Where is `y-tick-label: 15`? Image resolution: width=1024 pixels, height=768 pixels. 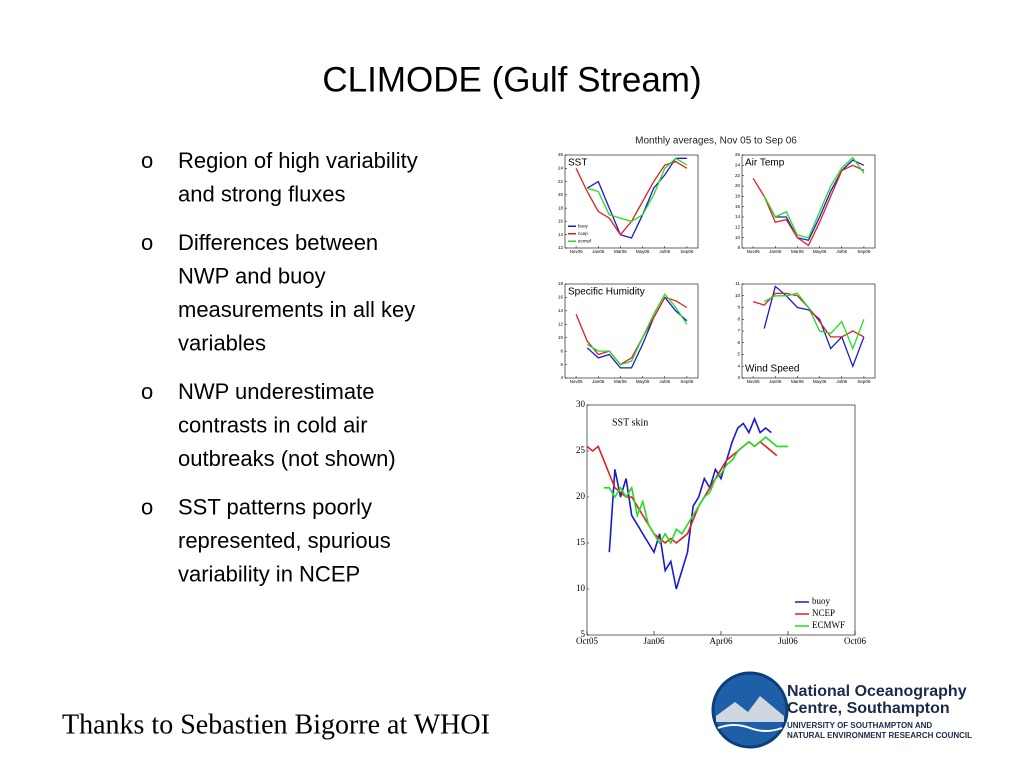
y-tick-label: 15 is located at coordinates (581, 542).